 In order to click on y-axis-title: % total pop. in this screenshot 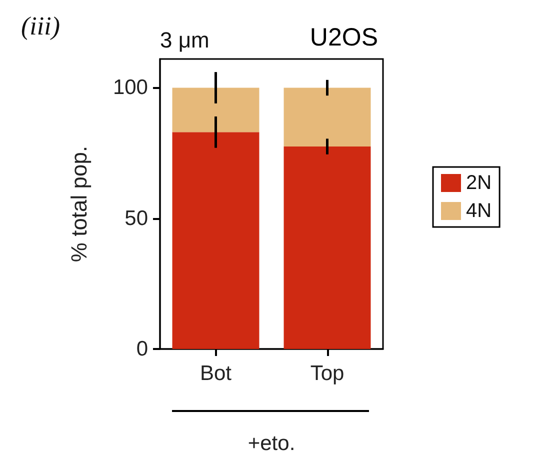, I will do `click(79, 204)`.